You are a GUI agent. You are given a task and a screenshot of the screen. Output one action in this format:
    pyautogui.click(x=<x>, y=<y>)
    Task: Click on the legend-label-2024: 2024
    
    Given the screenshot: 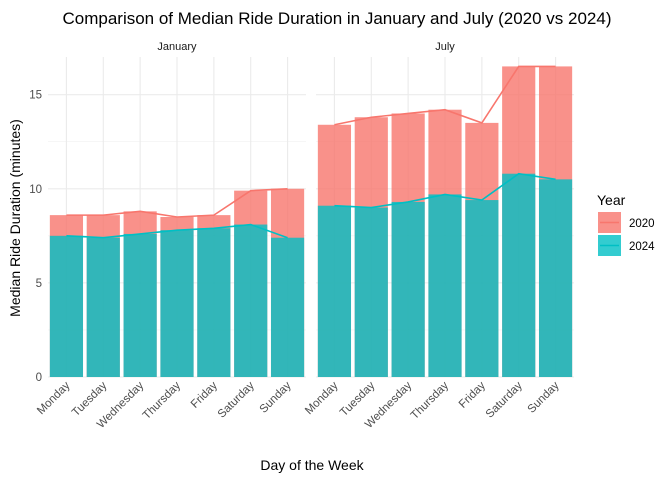 What is the action you would take?
    pyautogui.click(x=642, y=247)
    